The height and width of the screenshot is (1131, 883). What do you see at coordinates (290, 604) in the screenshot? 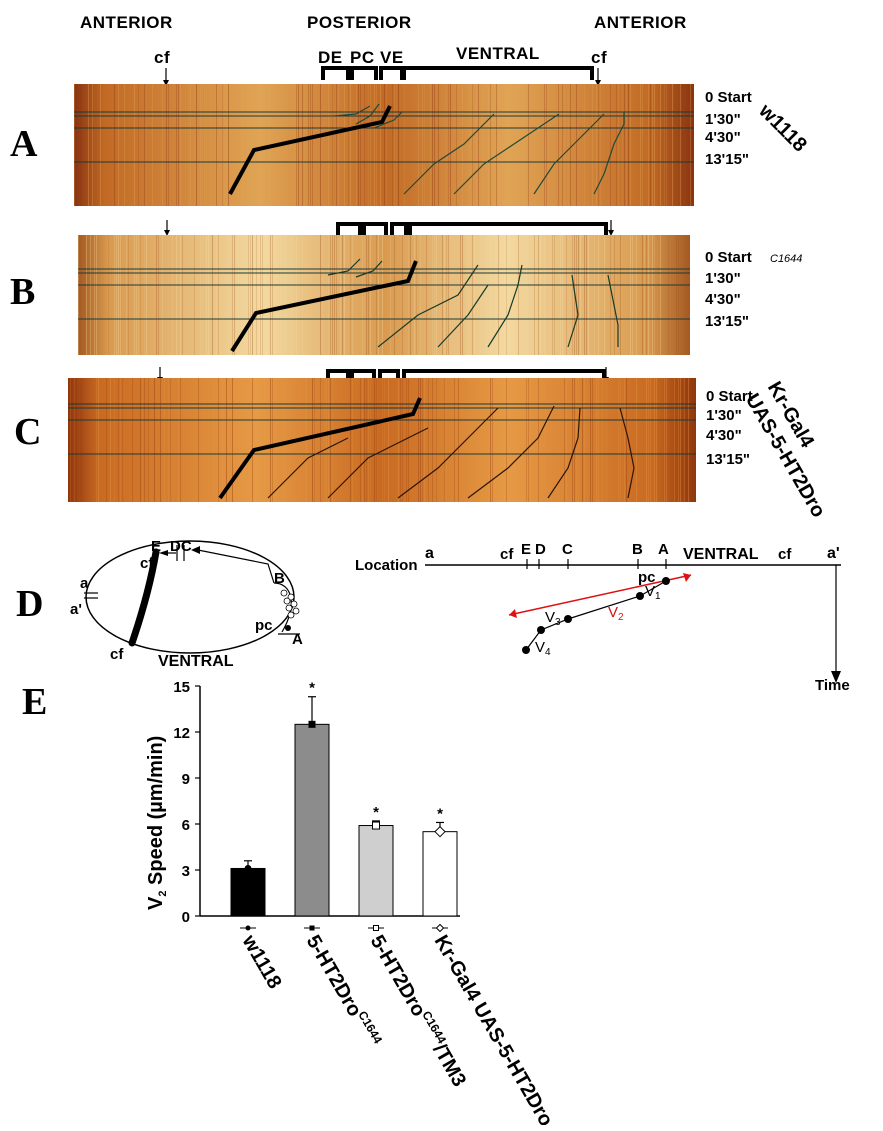
I see `pole-cells` at bounding box center [290, 604].